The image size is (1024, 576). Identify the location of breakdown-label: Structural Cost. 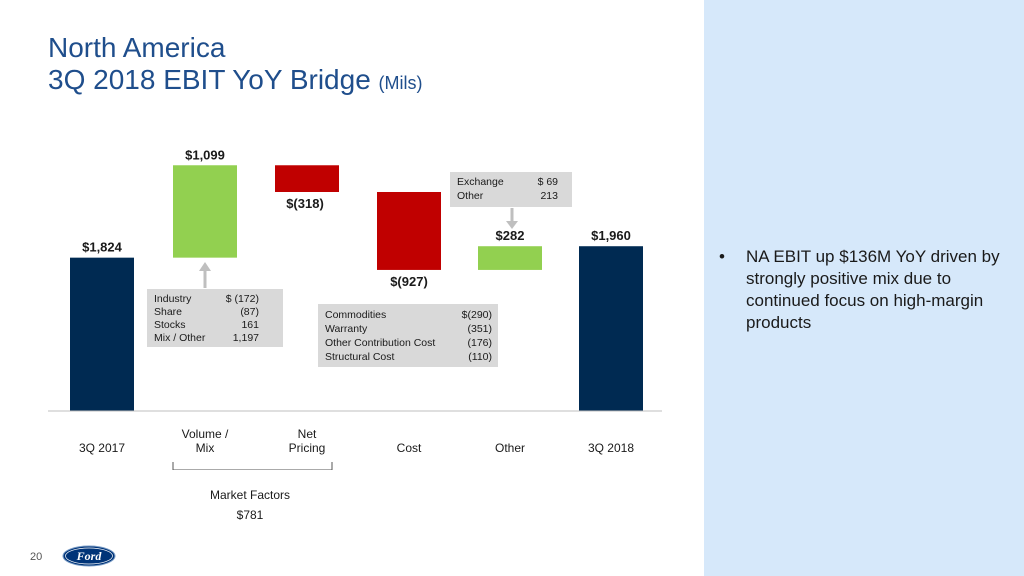
(360, 357).